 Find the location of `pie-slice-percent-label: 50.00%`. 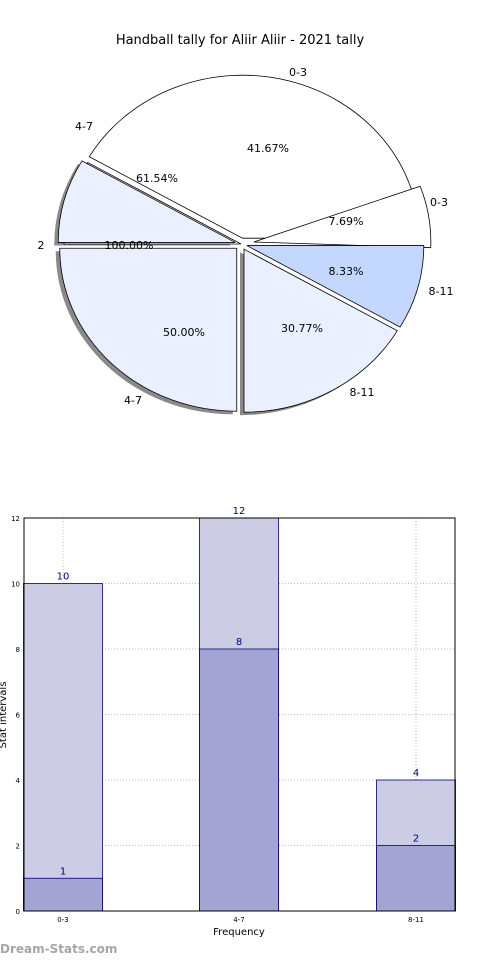

pie-slice-percent-label: 50.00% is located at coordinates (184, 332).